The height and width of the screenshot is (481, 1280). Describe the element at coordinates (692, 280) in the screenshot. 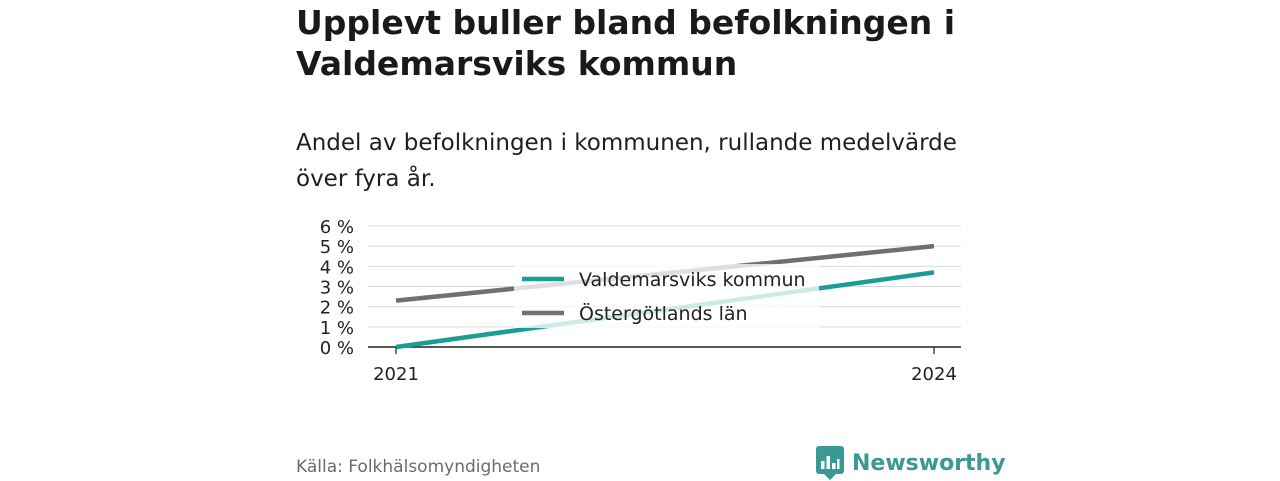

I see `legend-label: Valdemarsviks kommun` at that location.